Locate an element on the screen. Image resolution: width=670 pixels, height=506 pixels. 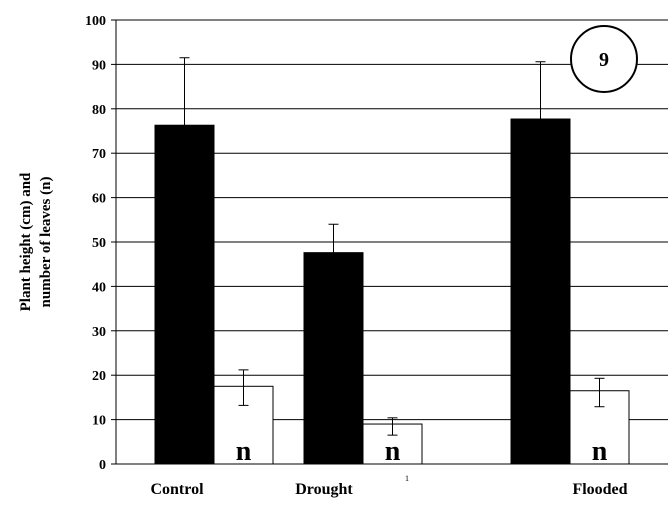
stray-mark: 1 is located at coordinates (407, 478).